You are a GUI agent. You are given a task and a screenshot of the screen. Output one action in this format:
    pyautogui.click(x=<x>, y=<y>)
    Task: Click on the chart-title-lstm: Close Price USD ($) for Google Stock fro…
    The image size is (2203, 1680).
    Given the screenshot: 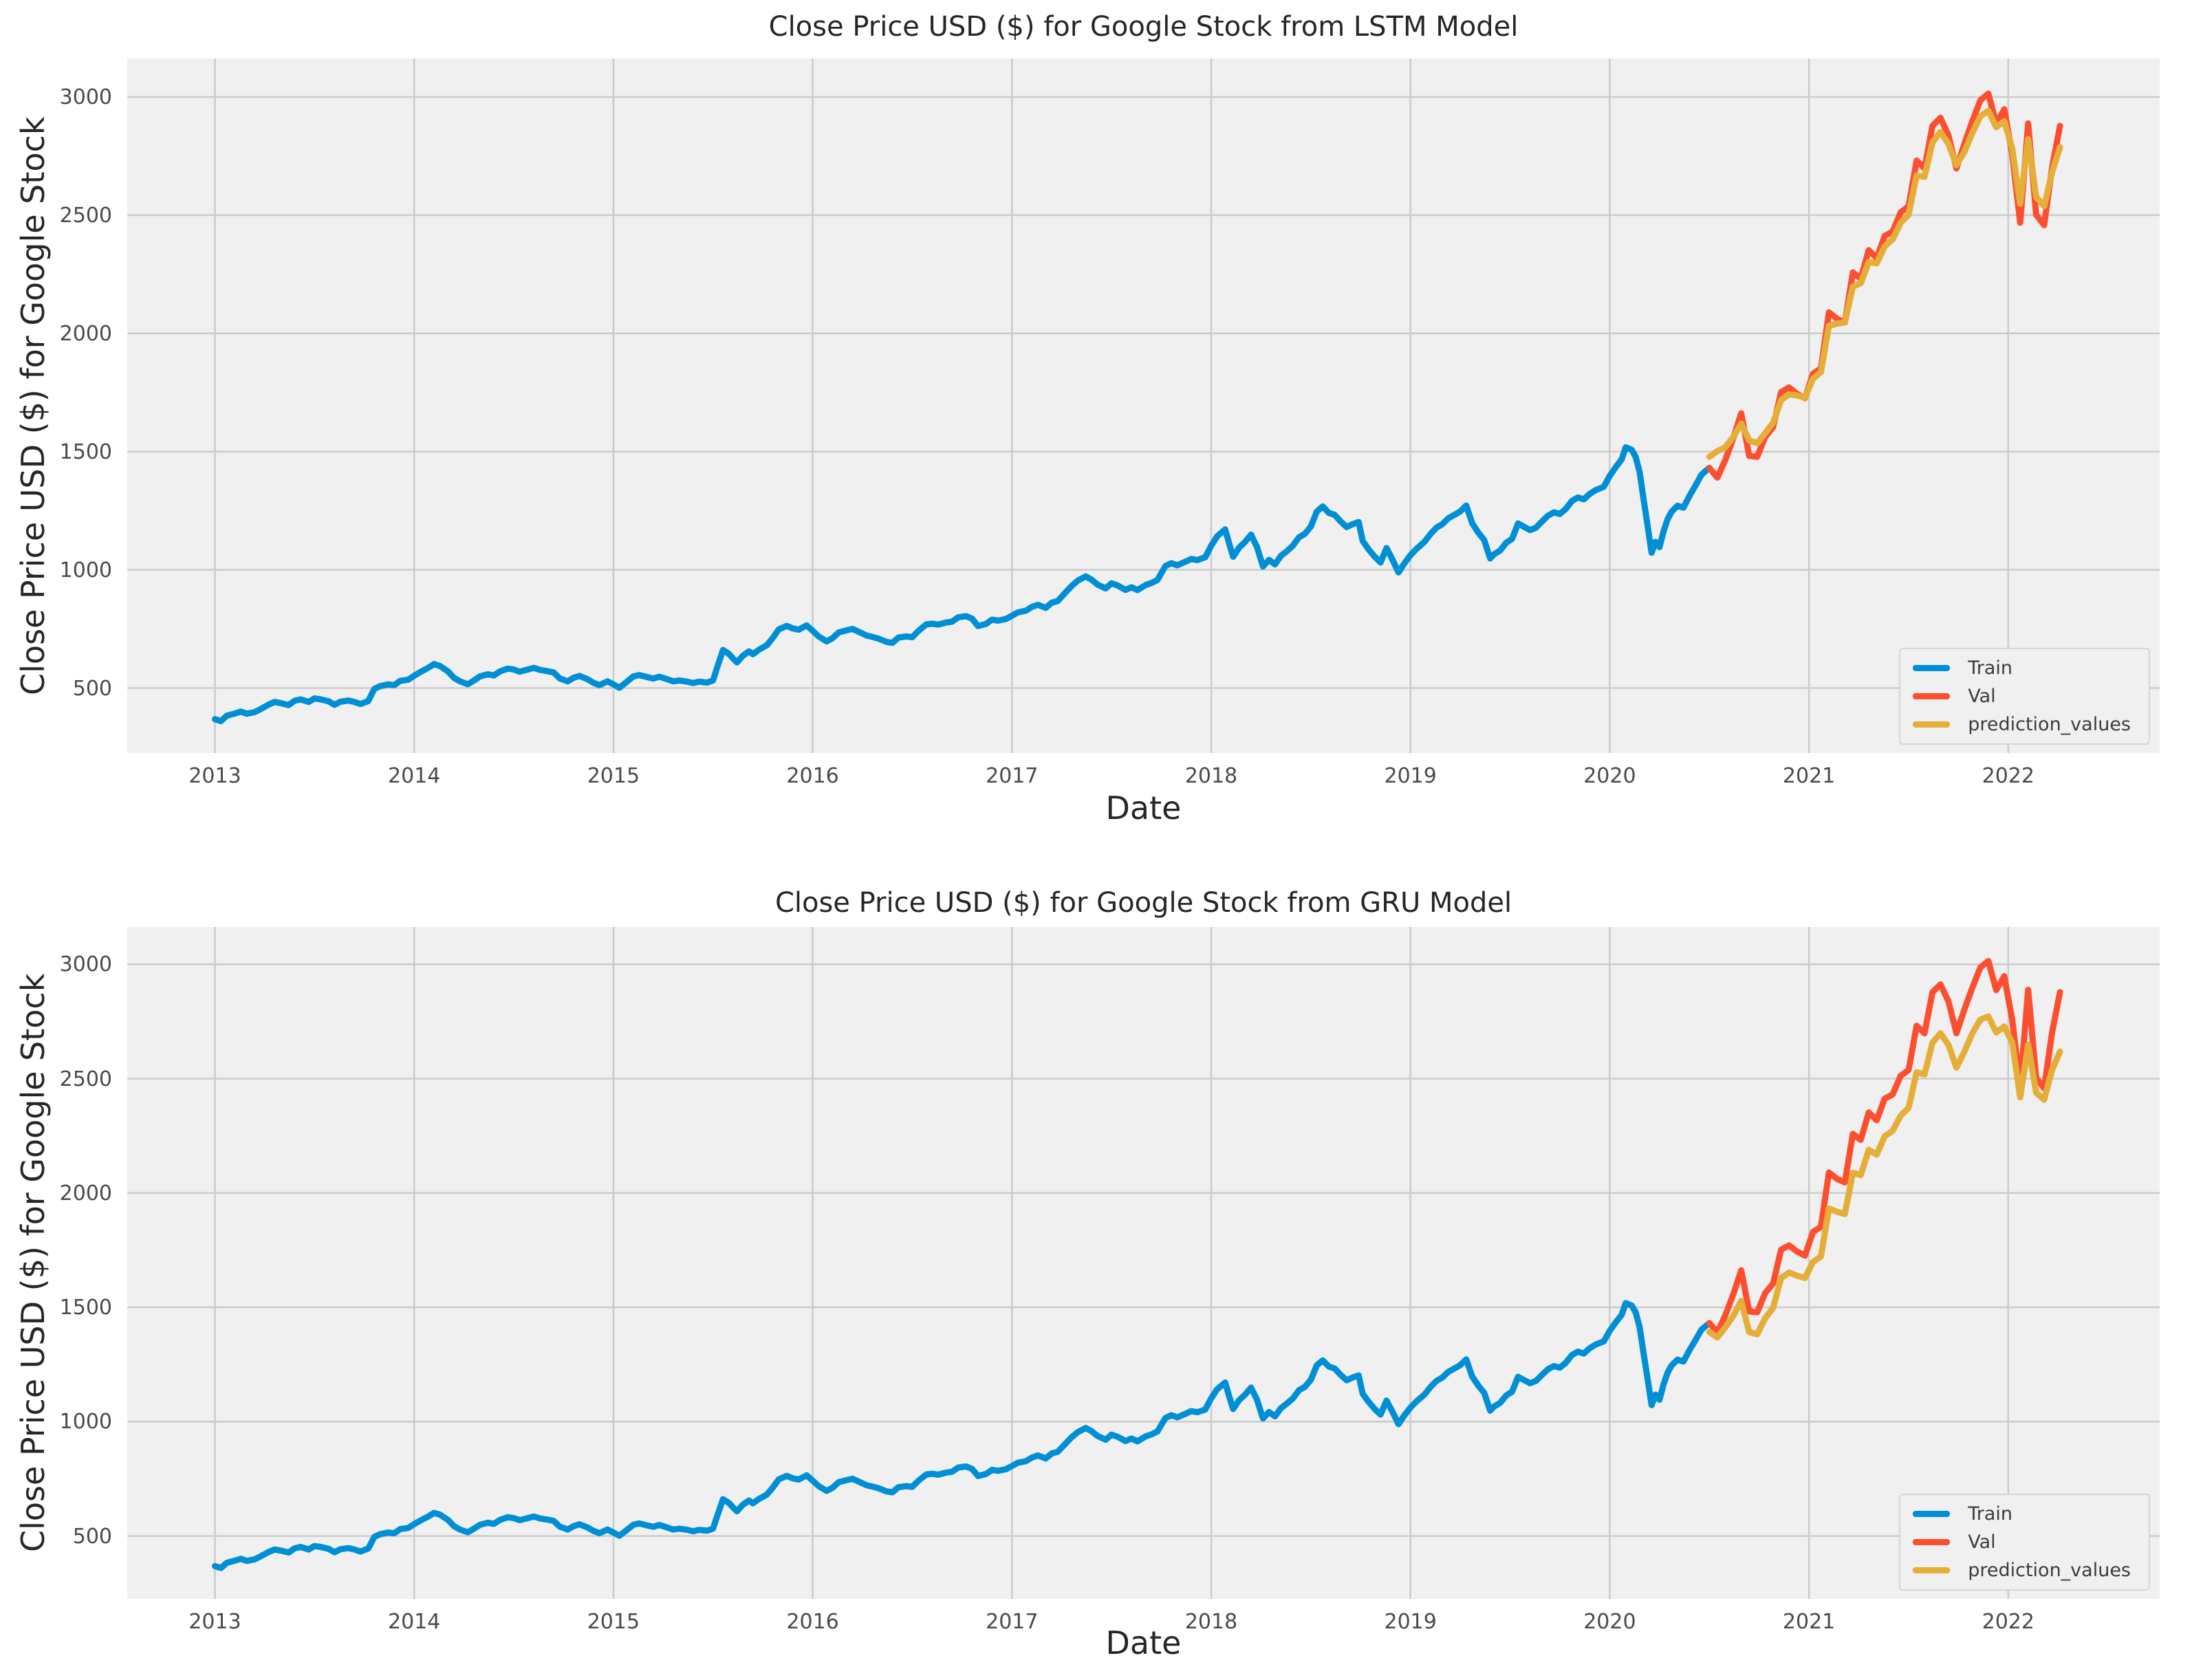 What is the action you would take?
    pyautogui.click(x=1143, y=27)
    